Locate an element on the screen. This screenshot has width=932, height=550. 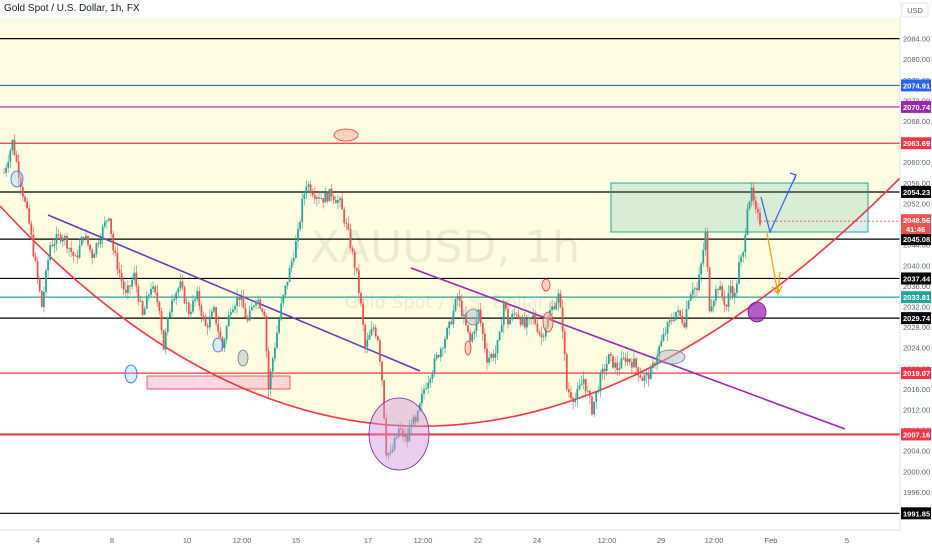
price-tag-2033.81 is located at coordinates (916, 297).